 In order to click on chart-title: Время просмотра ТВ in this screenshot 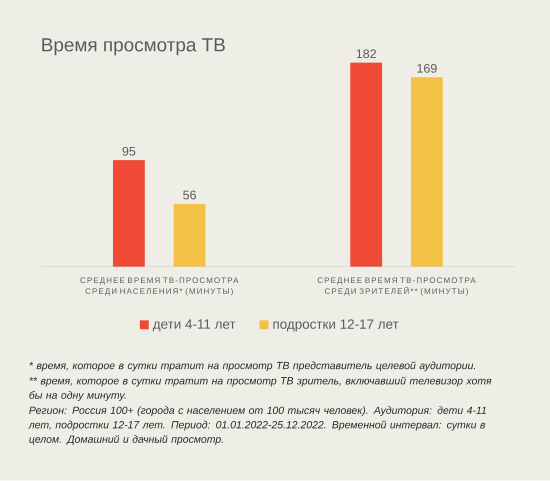, I will do `click(133, 47)`.